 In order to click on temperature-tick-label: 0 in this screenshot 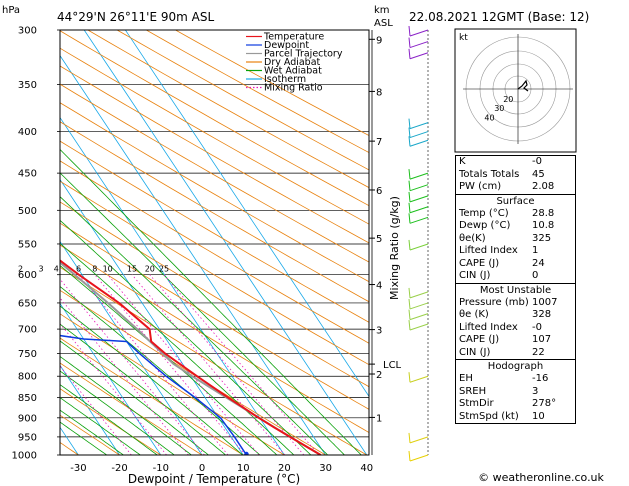, I will do `click(202, 468)`.